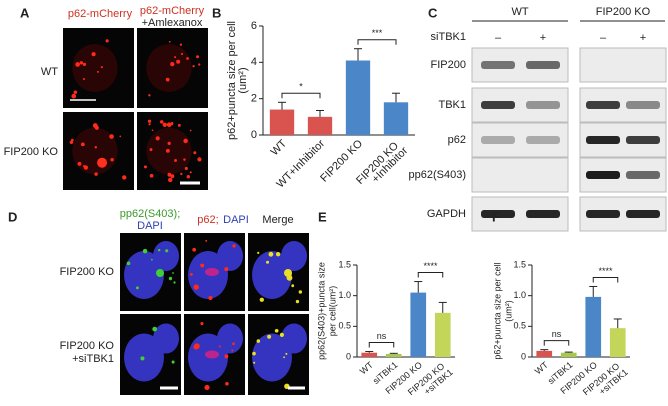 This screenshot has height=406, width=668. I want to click on column-label: +Amlexanox, so click(172, 23).